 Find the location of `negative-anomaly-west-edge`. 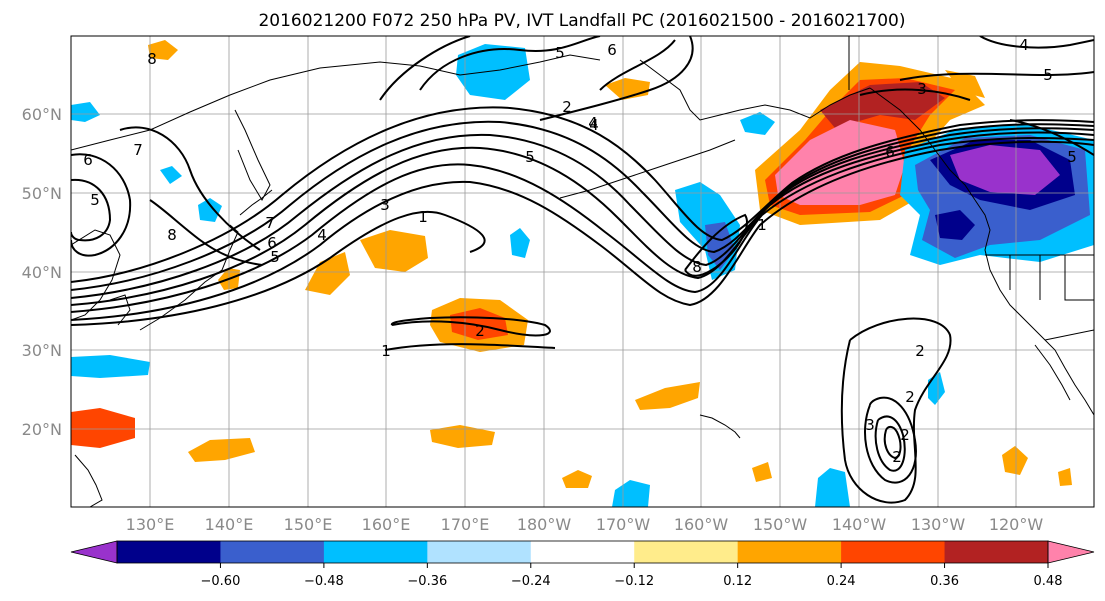

negative-anomaly-west-edge is located at coordinates (85, 112).